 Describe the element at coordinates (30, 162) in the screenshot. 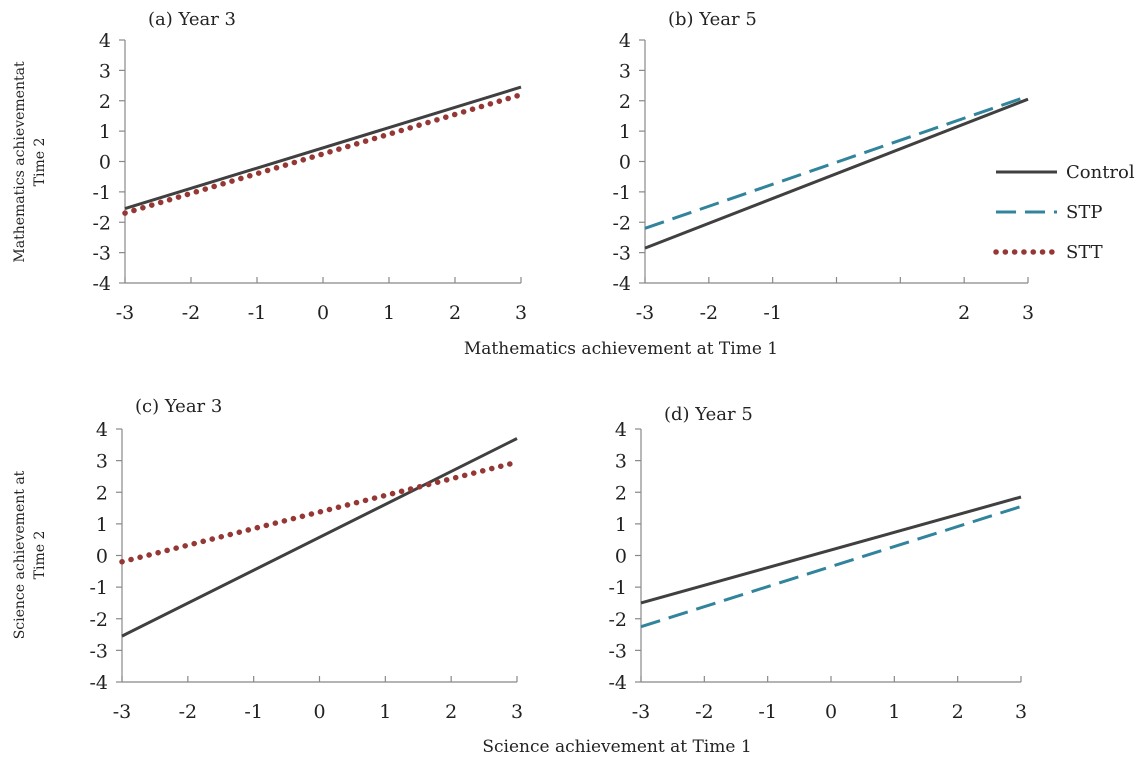

I see `math-y-axis-label: Mathematics achievementat Time 2` at that location.